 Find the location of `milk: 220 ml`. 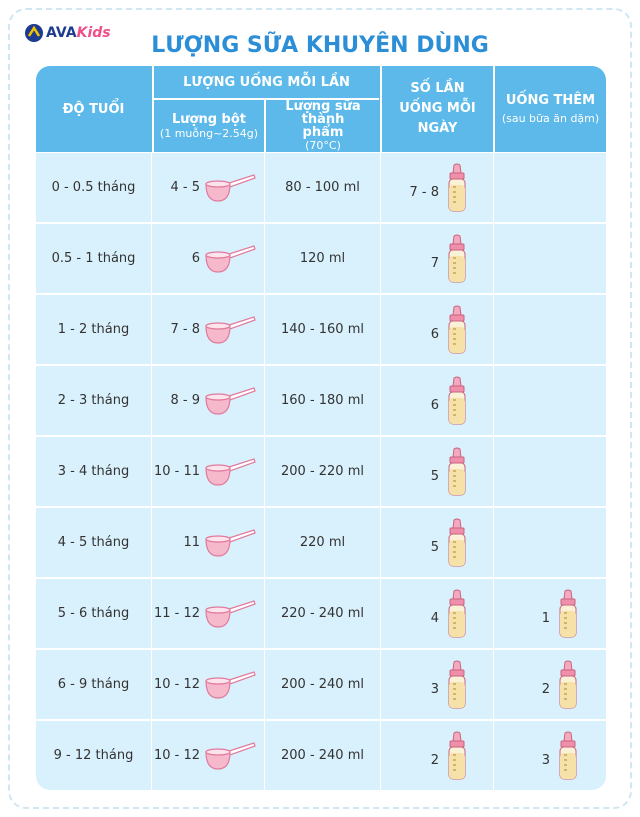

milk: 220 ml is located at coordinates (322, 542).